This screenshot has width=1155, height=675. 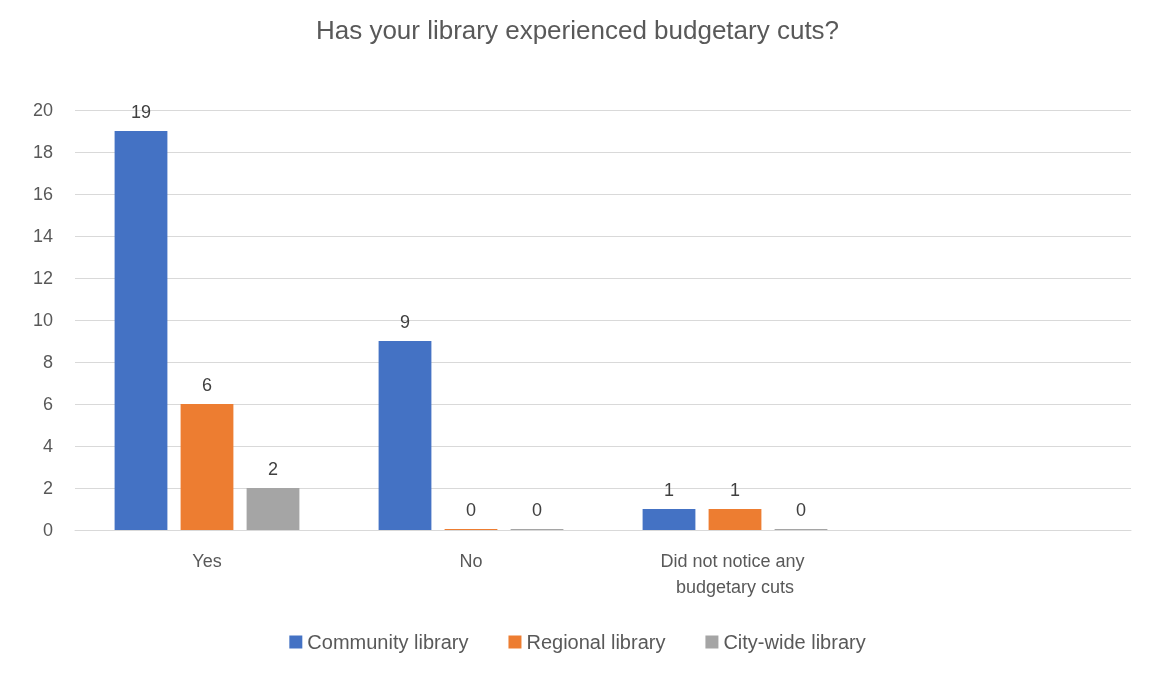 I want to click on y-tick-label: 18, so click(x=42, y=152).